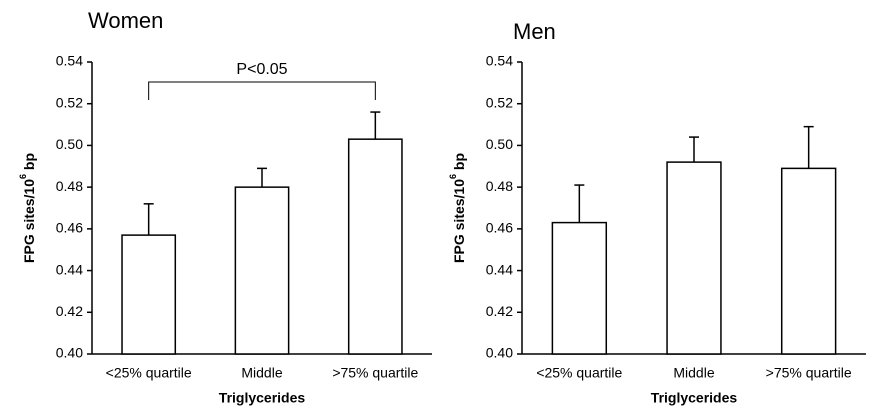 The image size is (872, 412). What do you see at coordinates (261, 69) in the screenshot?
I see `annotation: P<0.05` at bounding box center [261, 69].